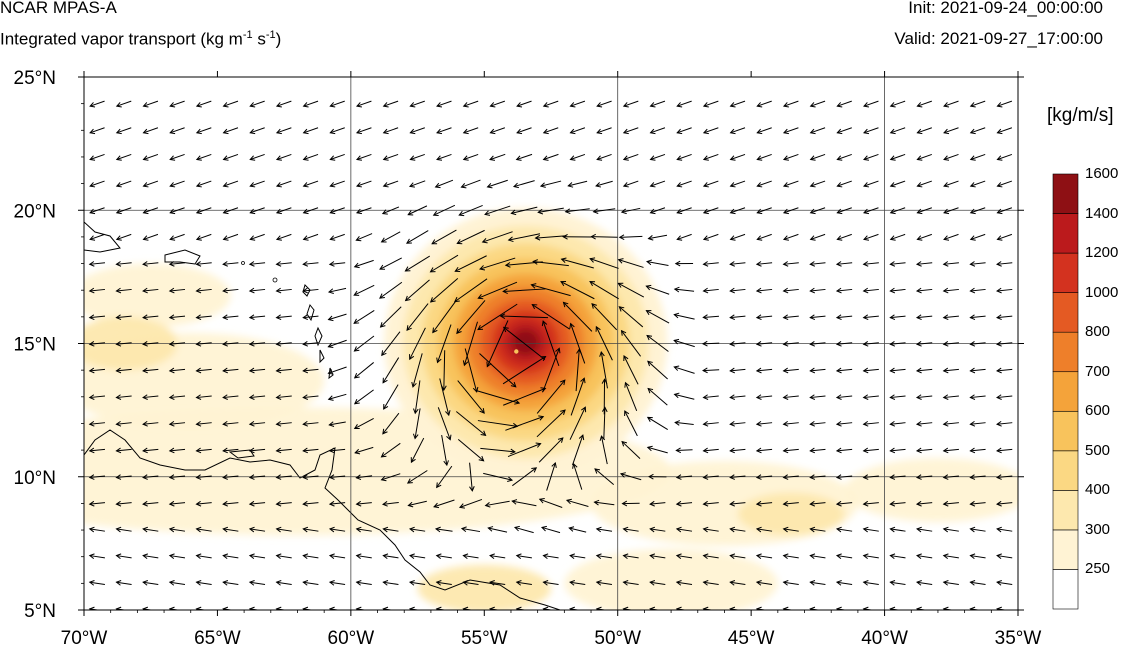  What do you see at coordinates (617, 638) in the screenshot?
I see `lon-tick-label: 50°W` at bounding box center [617, 638].